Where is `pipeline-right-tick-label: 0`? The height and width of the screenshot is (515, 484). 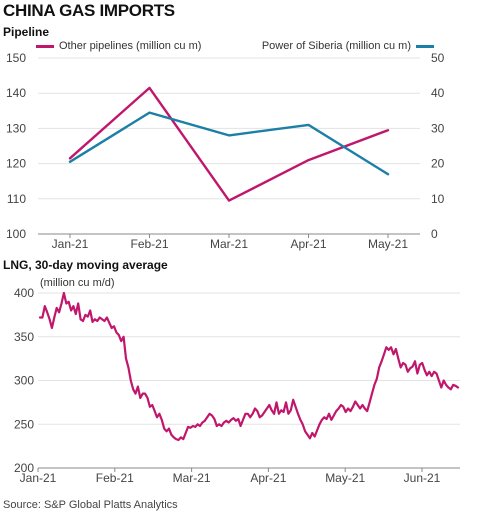
pipeline-right-tick-label: 0 is located at coordinates (434, 234).